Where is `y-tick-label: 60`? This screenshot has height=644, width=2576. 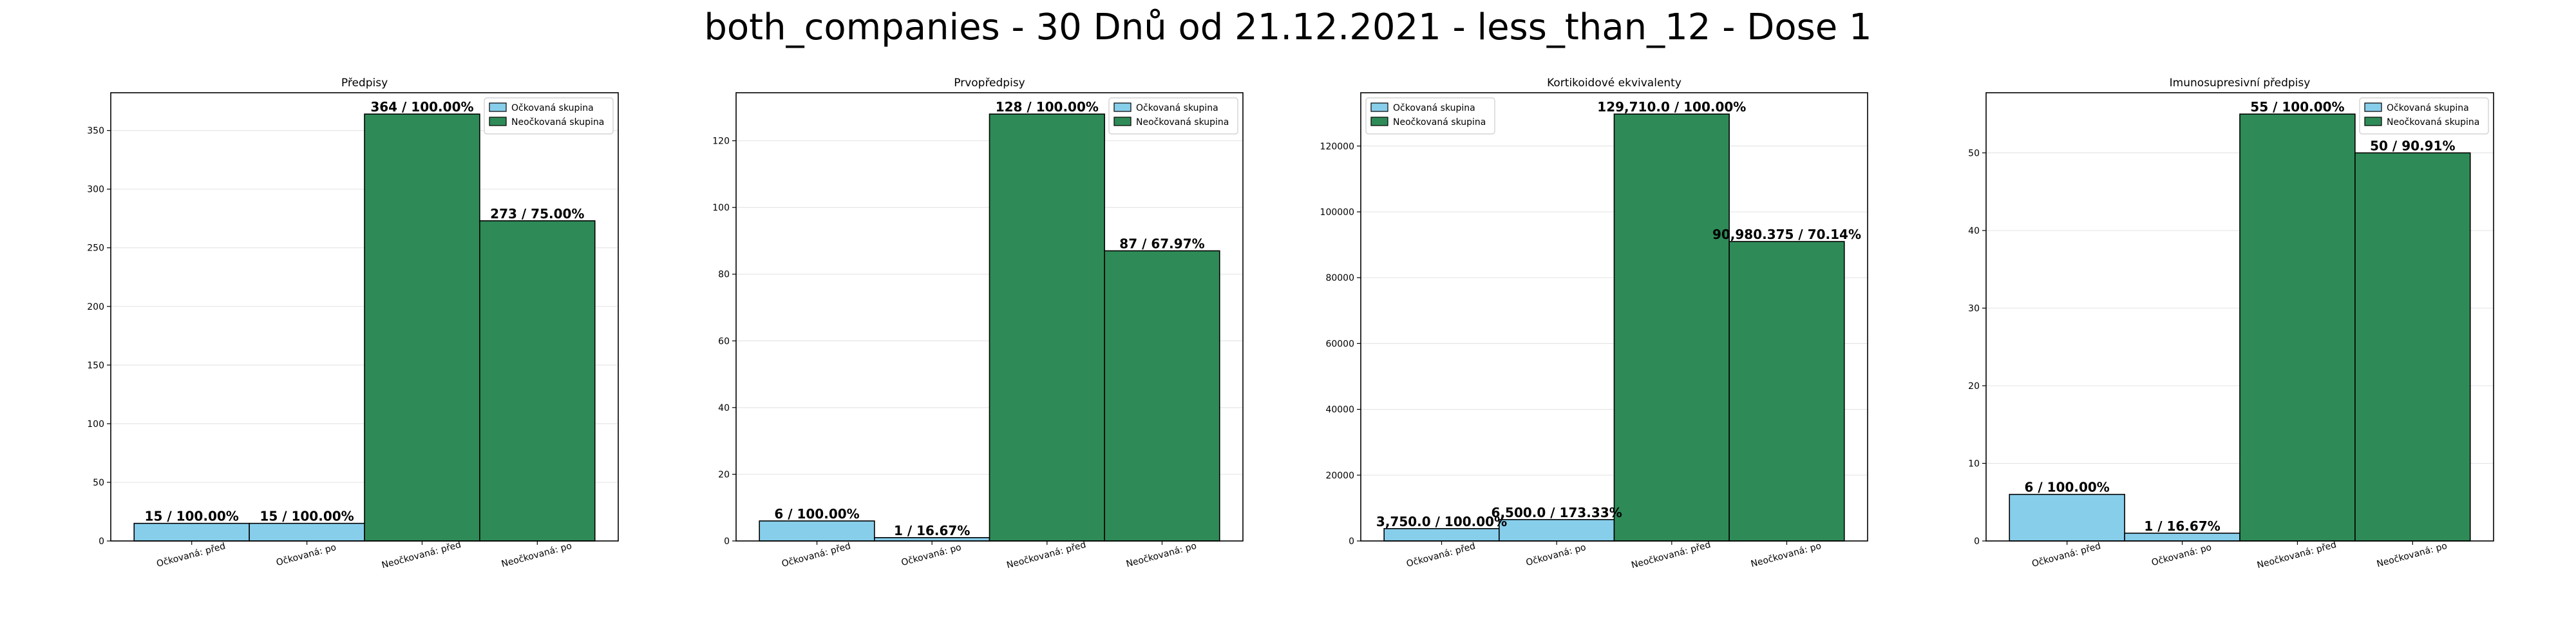 y-tick-label: 60 is located at coordinates (724, 341).